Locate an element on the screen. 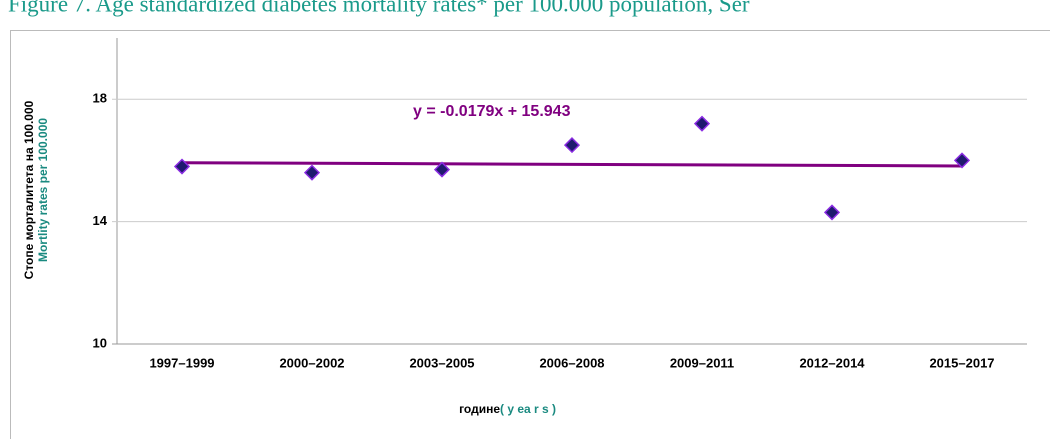 Image resolution: width=1050 pixels, height=439 pixels. x-tick-label: 2012–2014 is located at coordinates (832, 362).